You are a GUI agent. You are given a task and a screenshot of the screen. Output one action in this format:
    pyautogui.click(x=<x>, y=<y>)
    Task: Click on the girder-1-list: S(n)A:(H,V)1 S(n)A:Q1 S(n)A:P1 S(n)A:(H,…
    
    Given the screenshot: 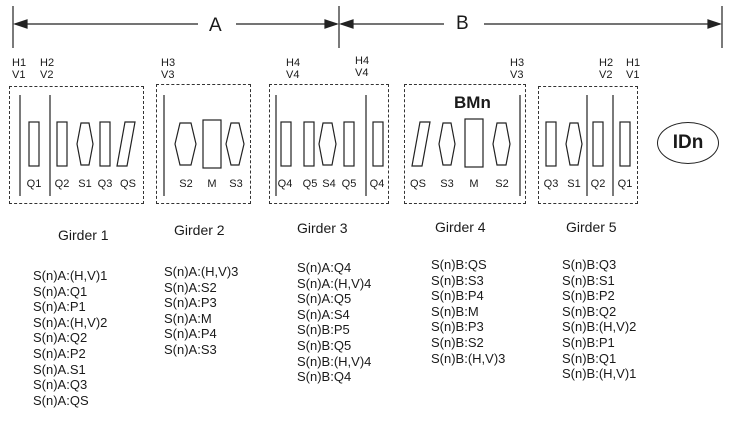 What is the action you would take?
    pyautogui.click(x=70, y=338)
    